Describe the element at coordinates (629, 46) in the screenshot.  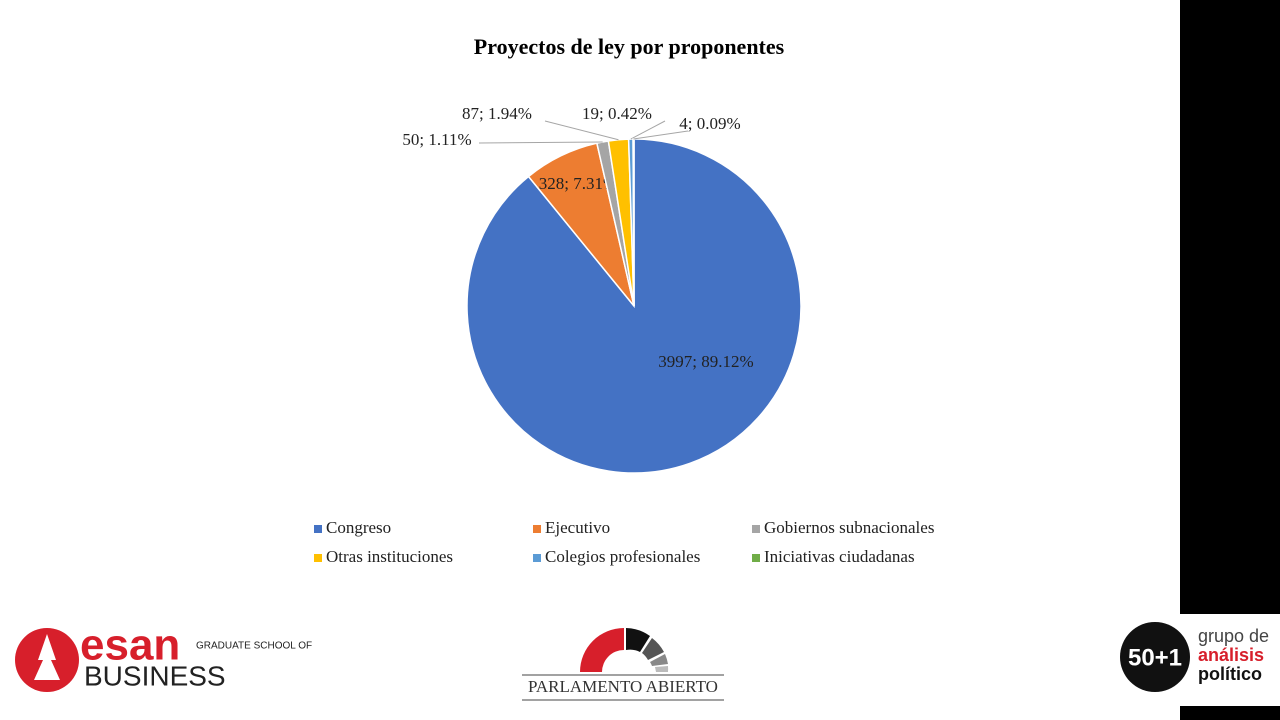
I see `chart-title: Proyectos de ley por proponentes` at that location.